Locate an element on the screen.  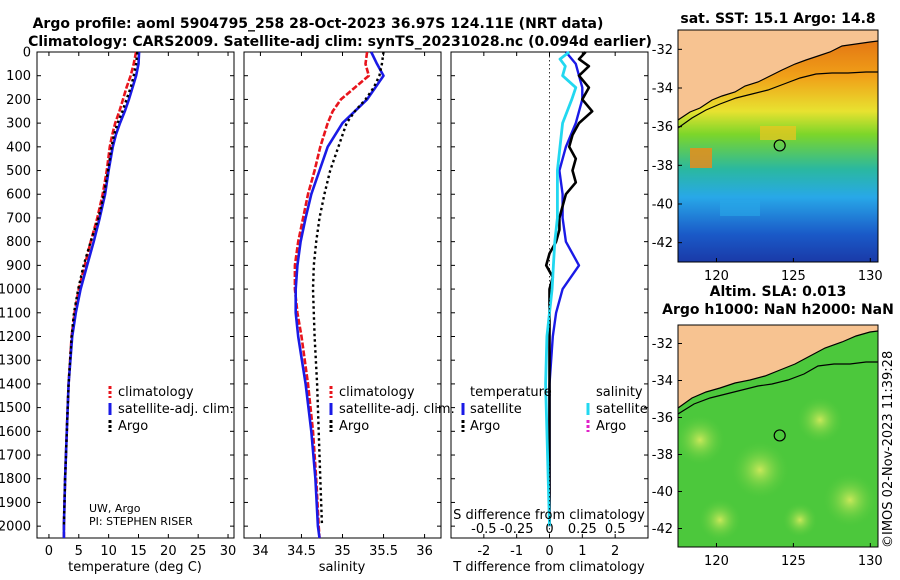
temperature-xlabel: temperature (deg C) is located at coordinates (135, 567).